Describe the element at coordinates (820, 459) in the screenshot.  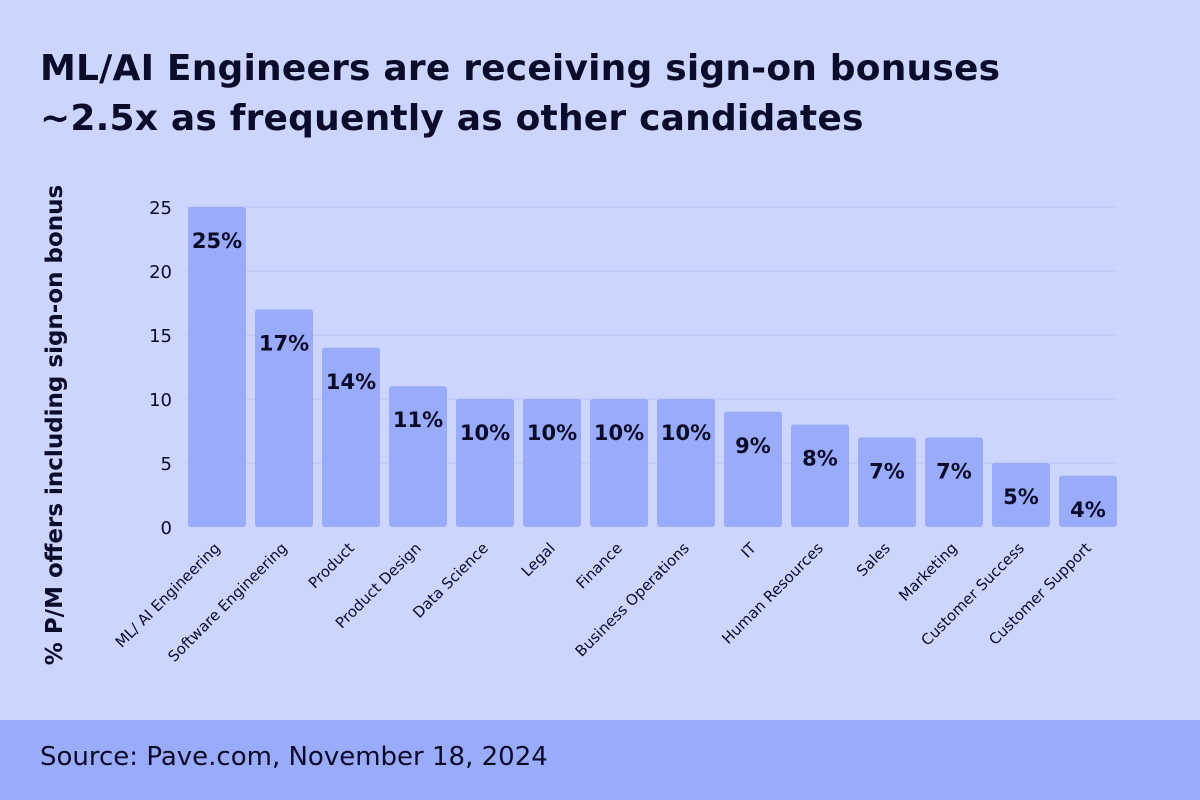
I see `data-label: 8%` at that location.